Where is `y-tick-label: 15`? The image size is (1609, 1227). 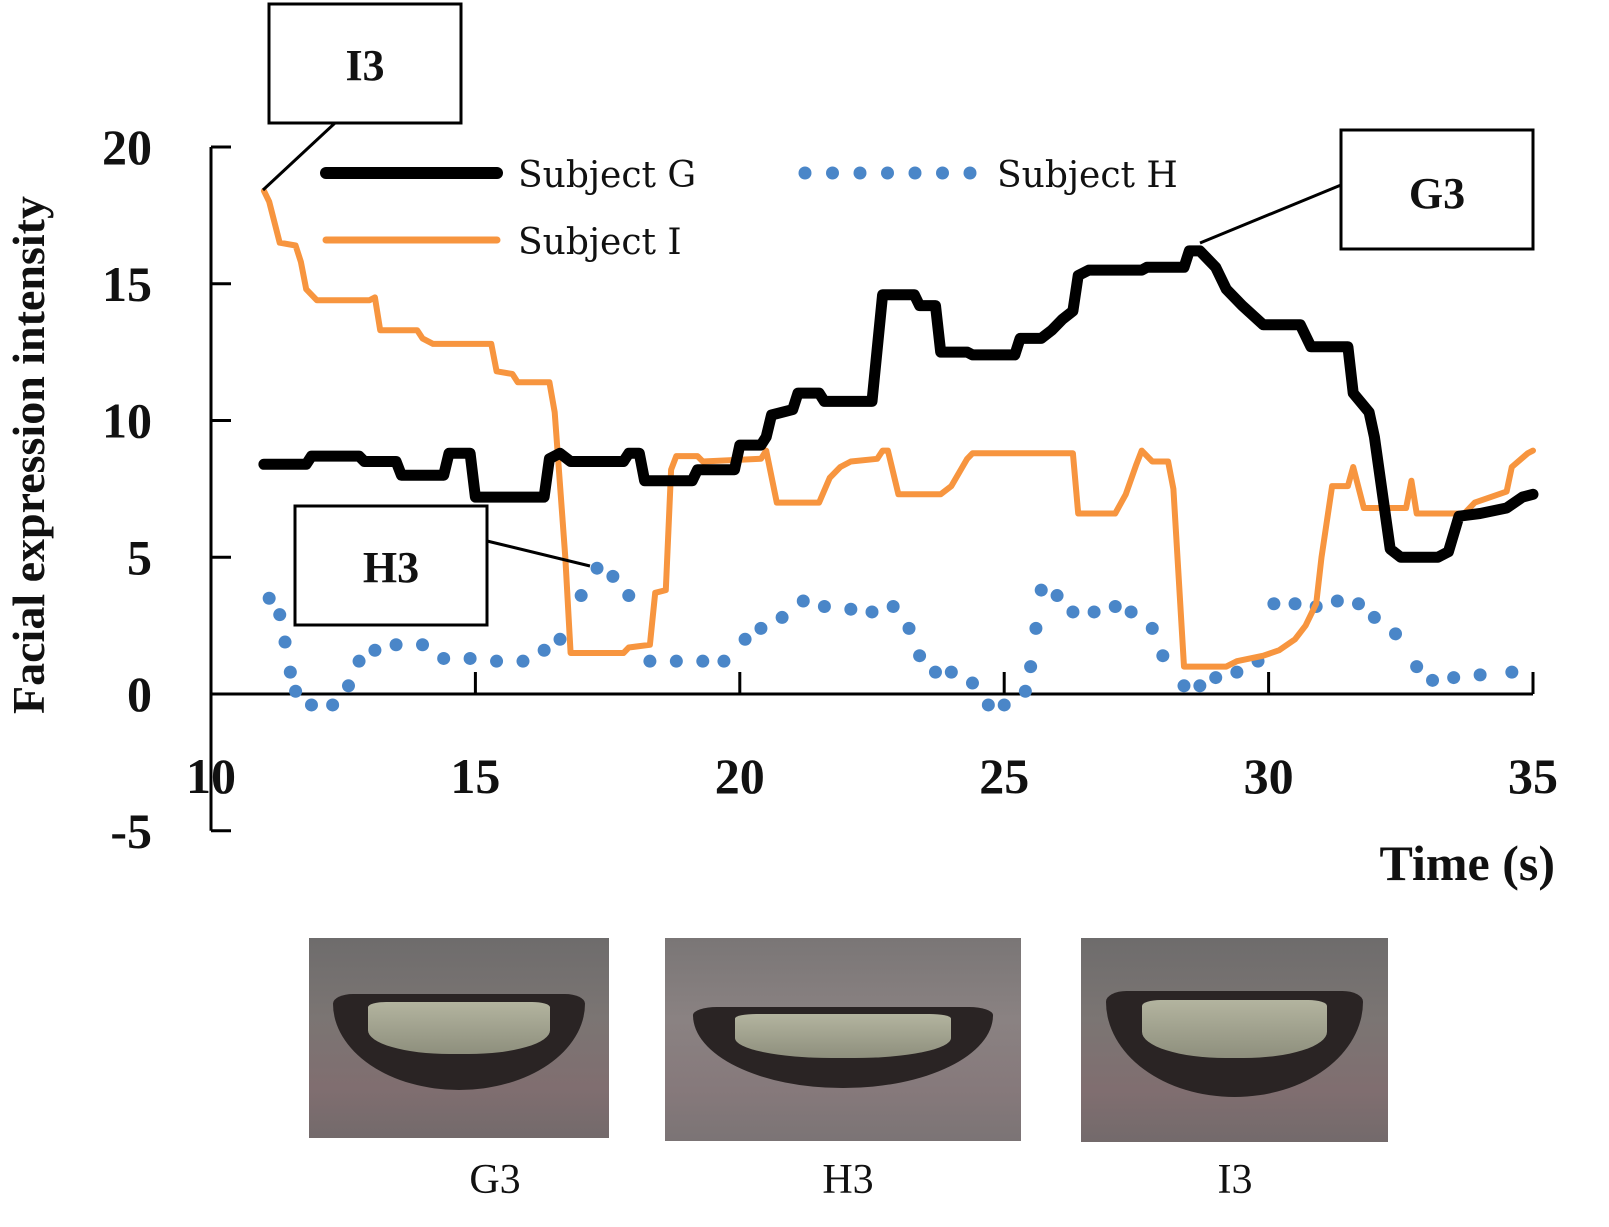 y-tick-label: 15 is located at coordinates (127, 284).